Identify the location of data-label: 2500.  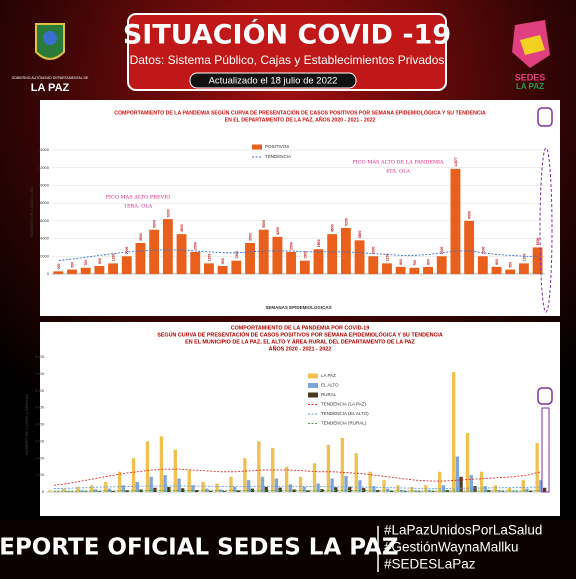
(292, 246).